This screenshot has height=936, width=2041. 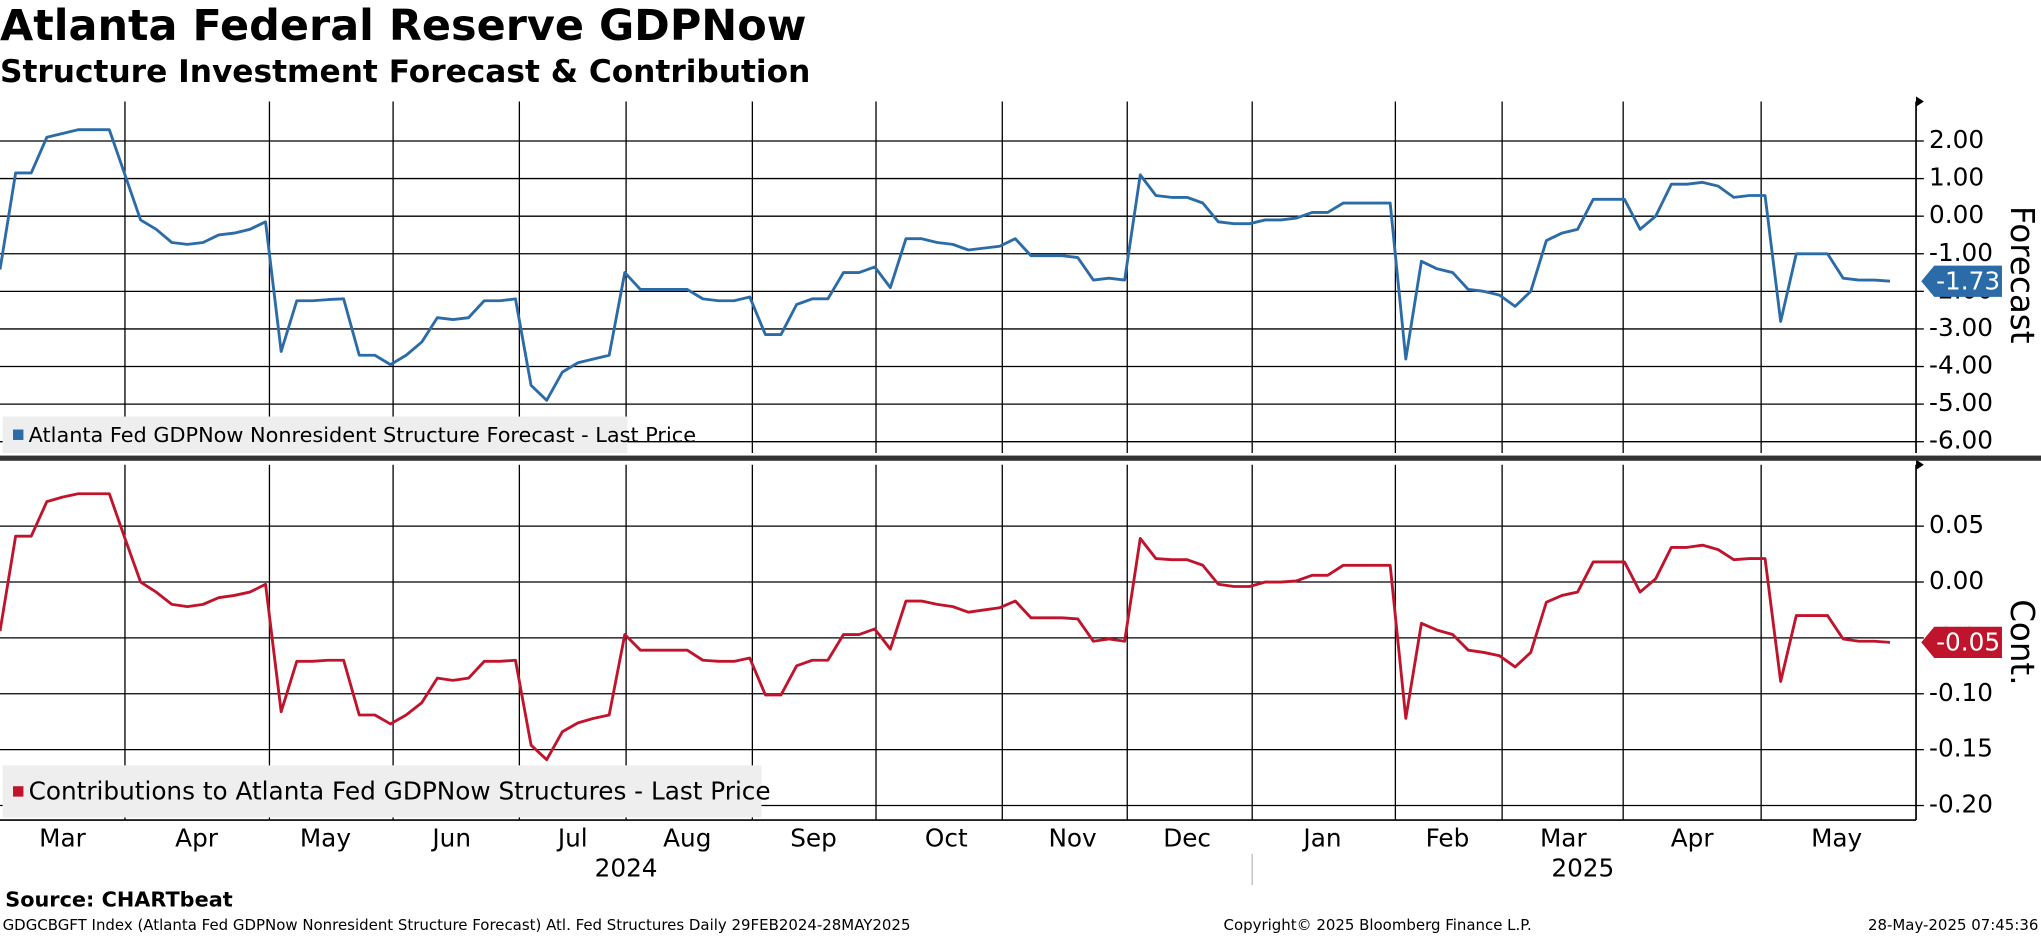 What do you see at coordinates (1378, 925) in the screenshot?
I see `copyright: Copyright© 2025 Bloomberg Finance L.P.` at bounding box center [1378, 925].